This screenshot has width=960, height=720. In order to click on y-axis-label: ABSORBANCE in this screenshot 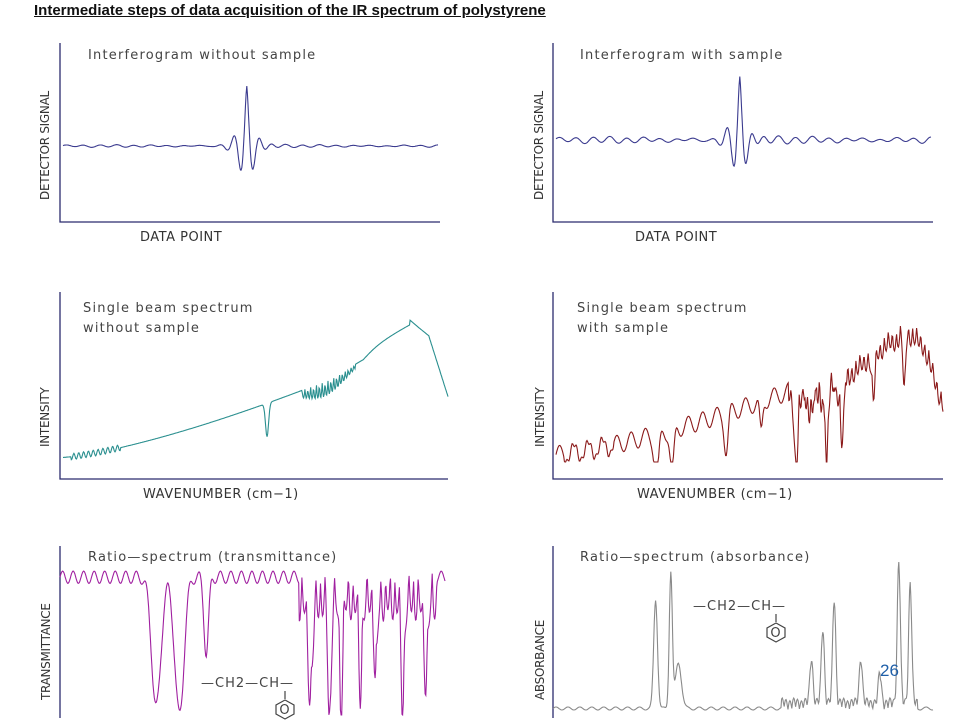, I will do `click(540, 660)`.